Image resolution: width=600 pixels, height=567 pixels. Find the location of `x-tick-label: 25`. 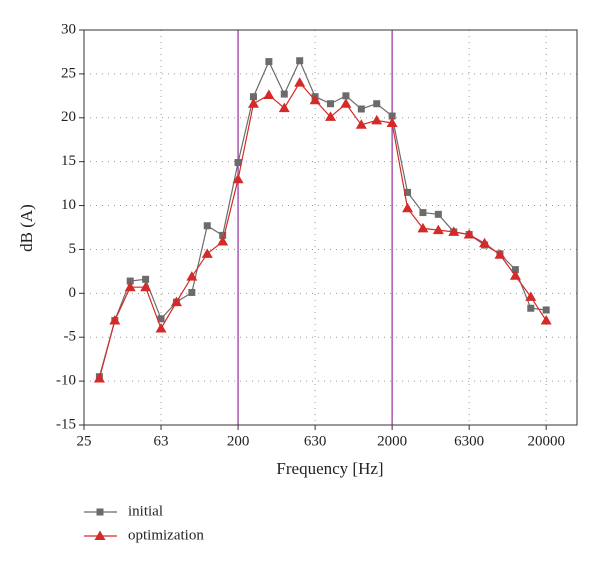

x-tick-label: 25 is located at coordinates (84, 441).